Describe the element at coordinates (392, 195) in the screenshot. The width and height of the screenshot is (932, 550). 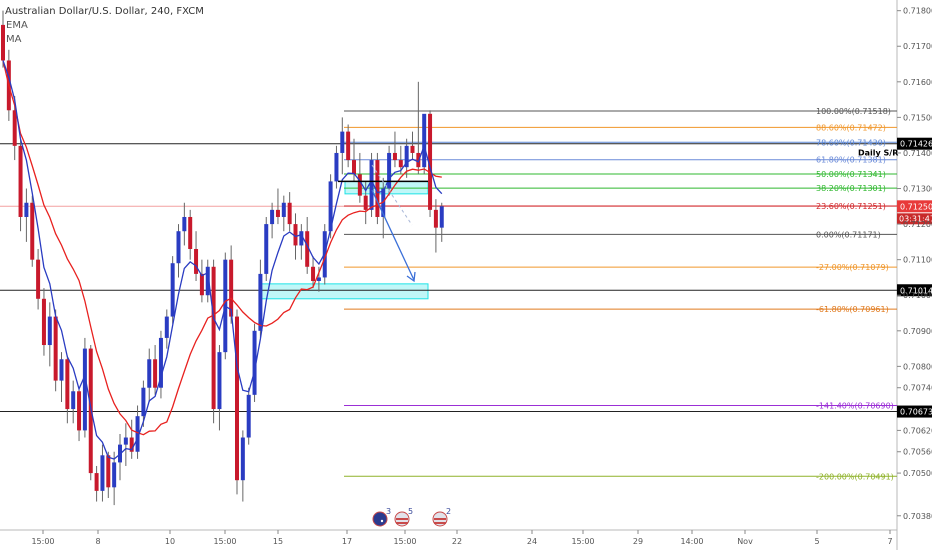
I see `projection-dashed-line` at that location.